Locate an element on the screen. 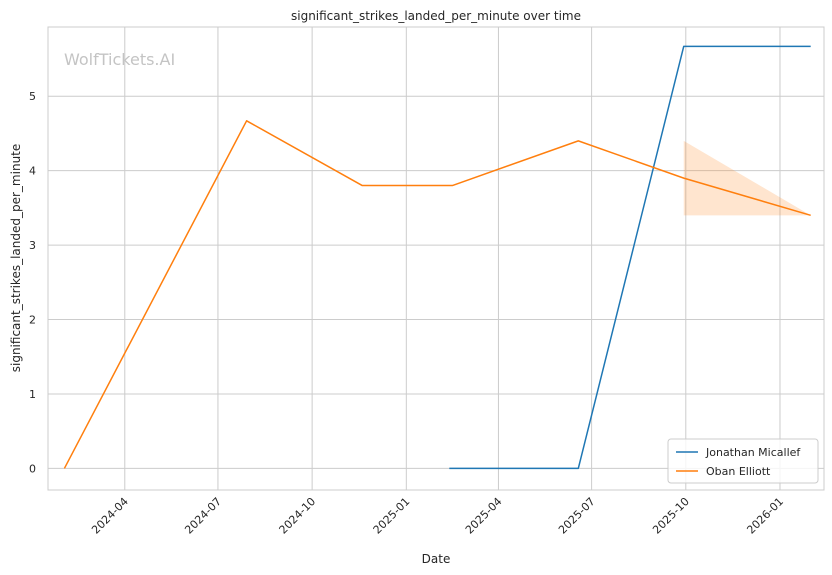 The height and width of the screenshot is (575, 832). legend-label: Jonathan Micallef is located at coordinates (753, 452).